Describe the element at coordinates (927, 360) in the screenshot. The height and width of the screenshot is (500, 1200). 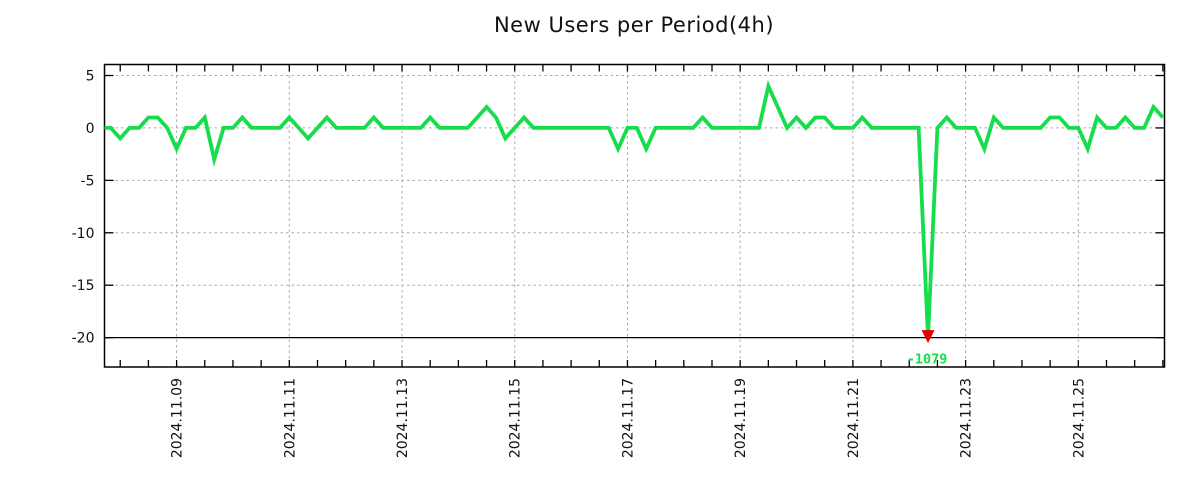
I see `min-value-label: -1079` at that location.